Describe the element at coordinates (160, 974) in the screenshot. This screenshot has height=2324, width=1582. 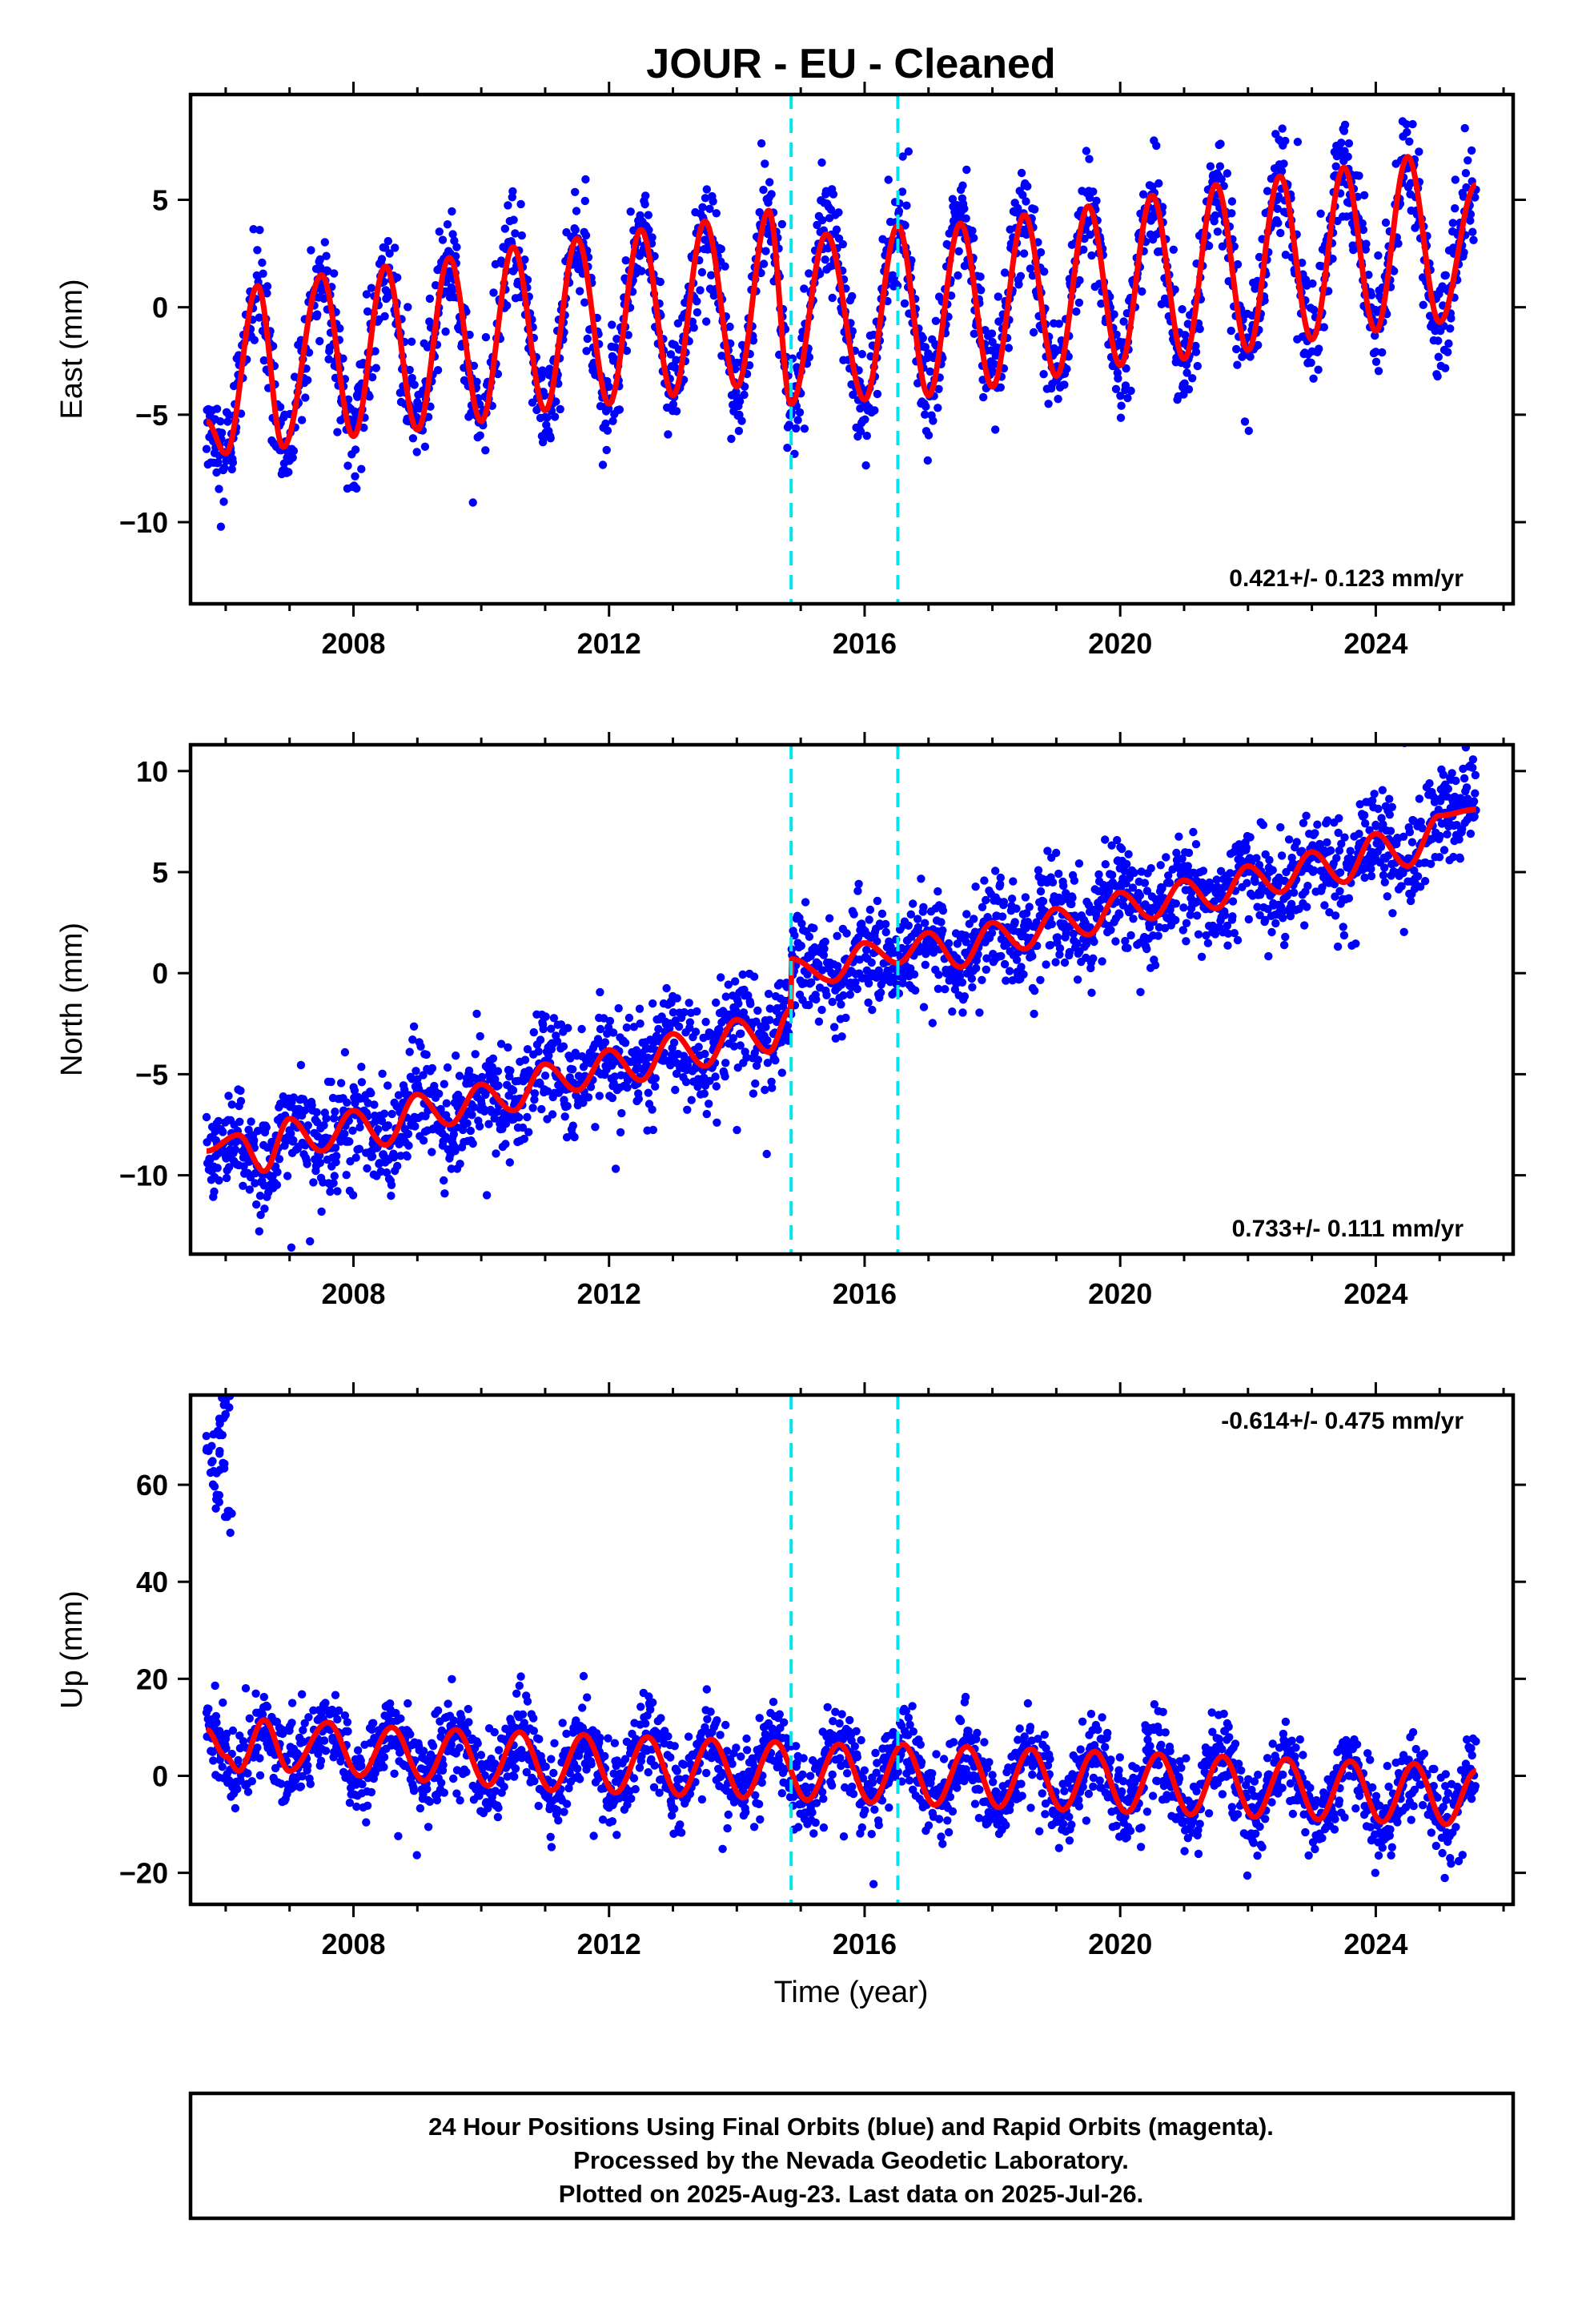
I see `y-tick-label: 0` at that location.